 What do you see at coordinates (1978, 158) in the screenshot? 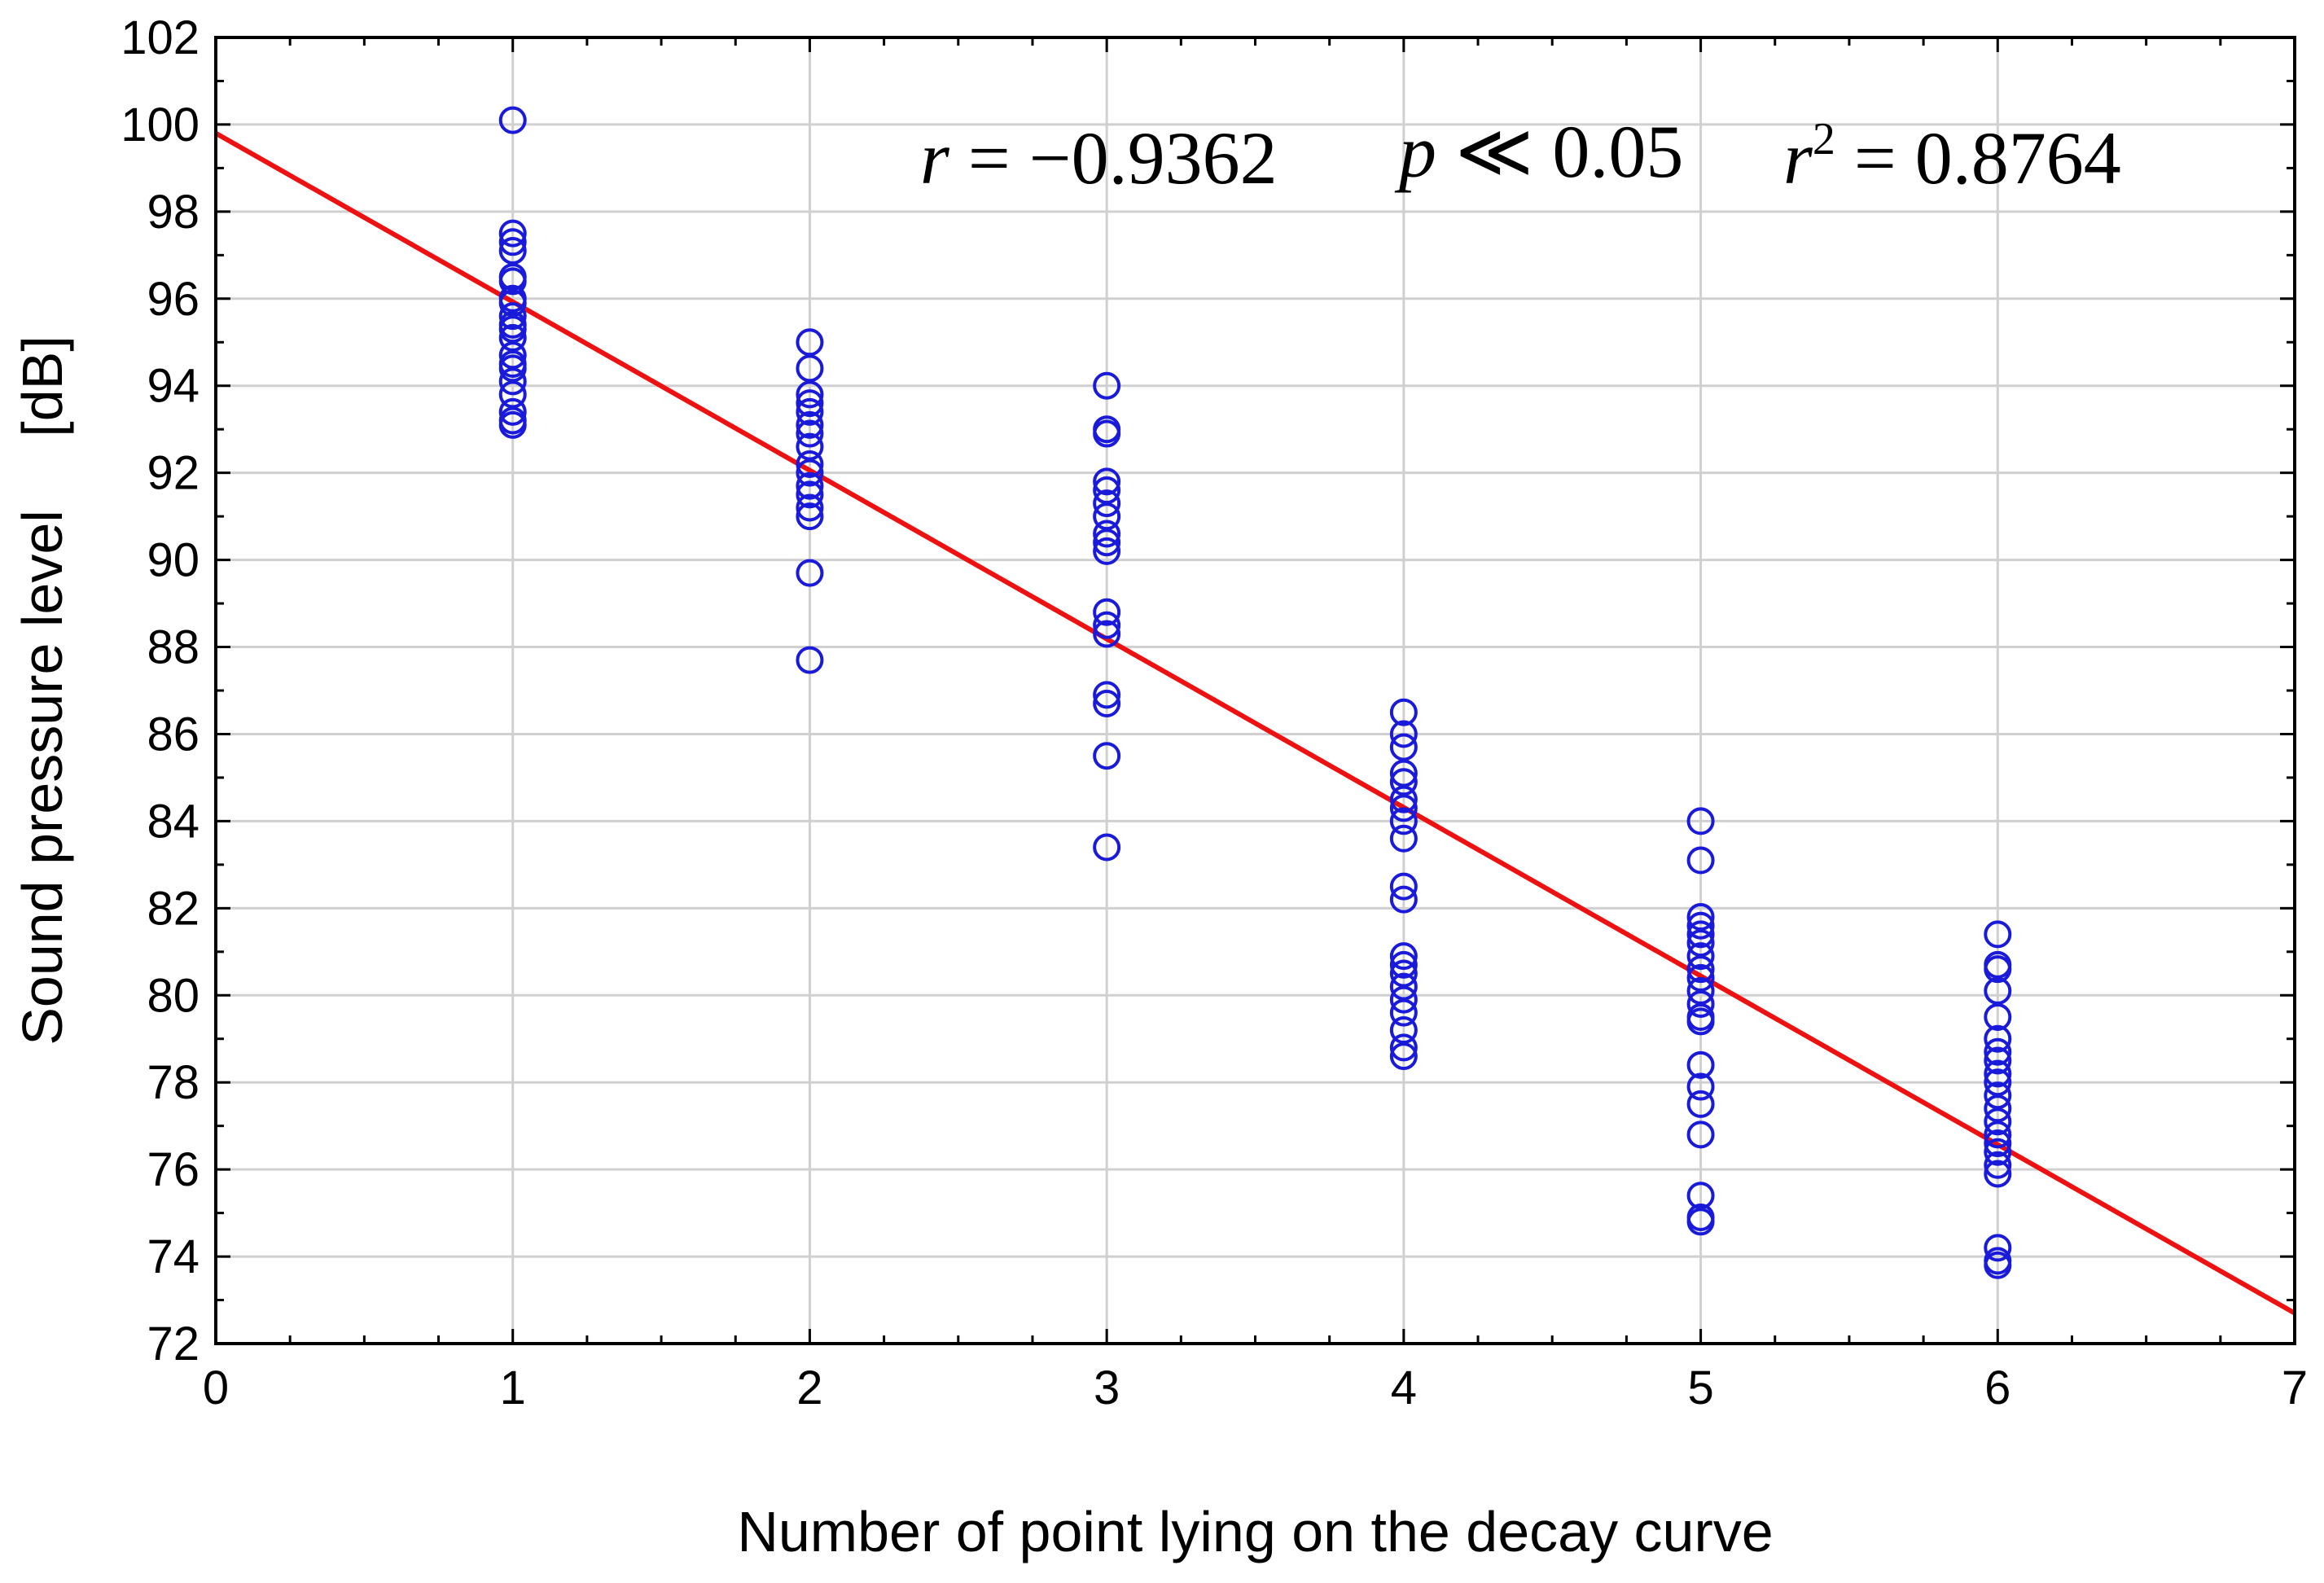
I see `r2-value: = 0.8764` at bounding box center [1978, 158].